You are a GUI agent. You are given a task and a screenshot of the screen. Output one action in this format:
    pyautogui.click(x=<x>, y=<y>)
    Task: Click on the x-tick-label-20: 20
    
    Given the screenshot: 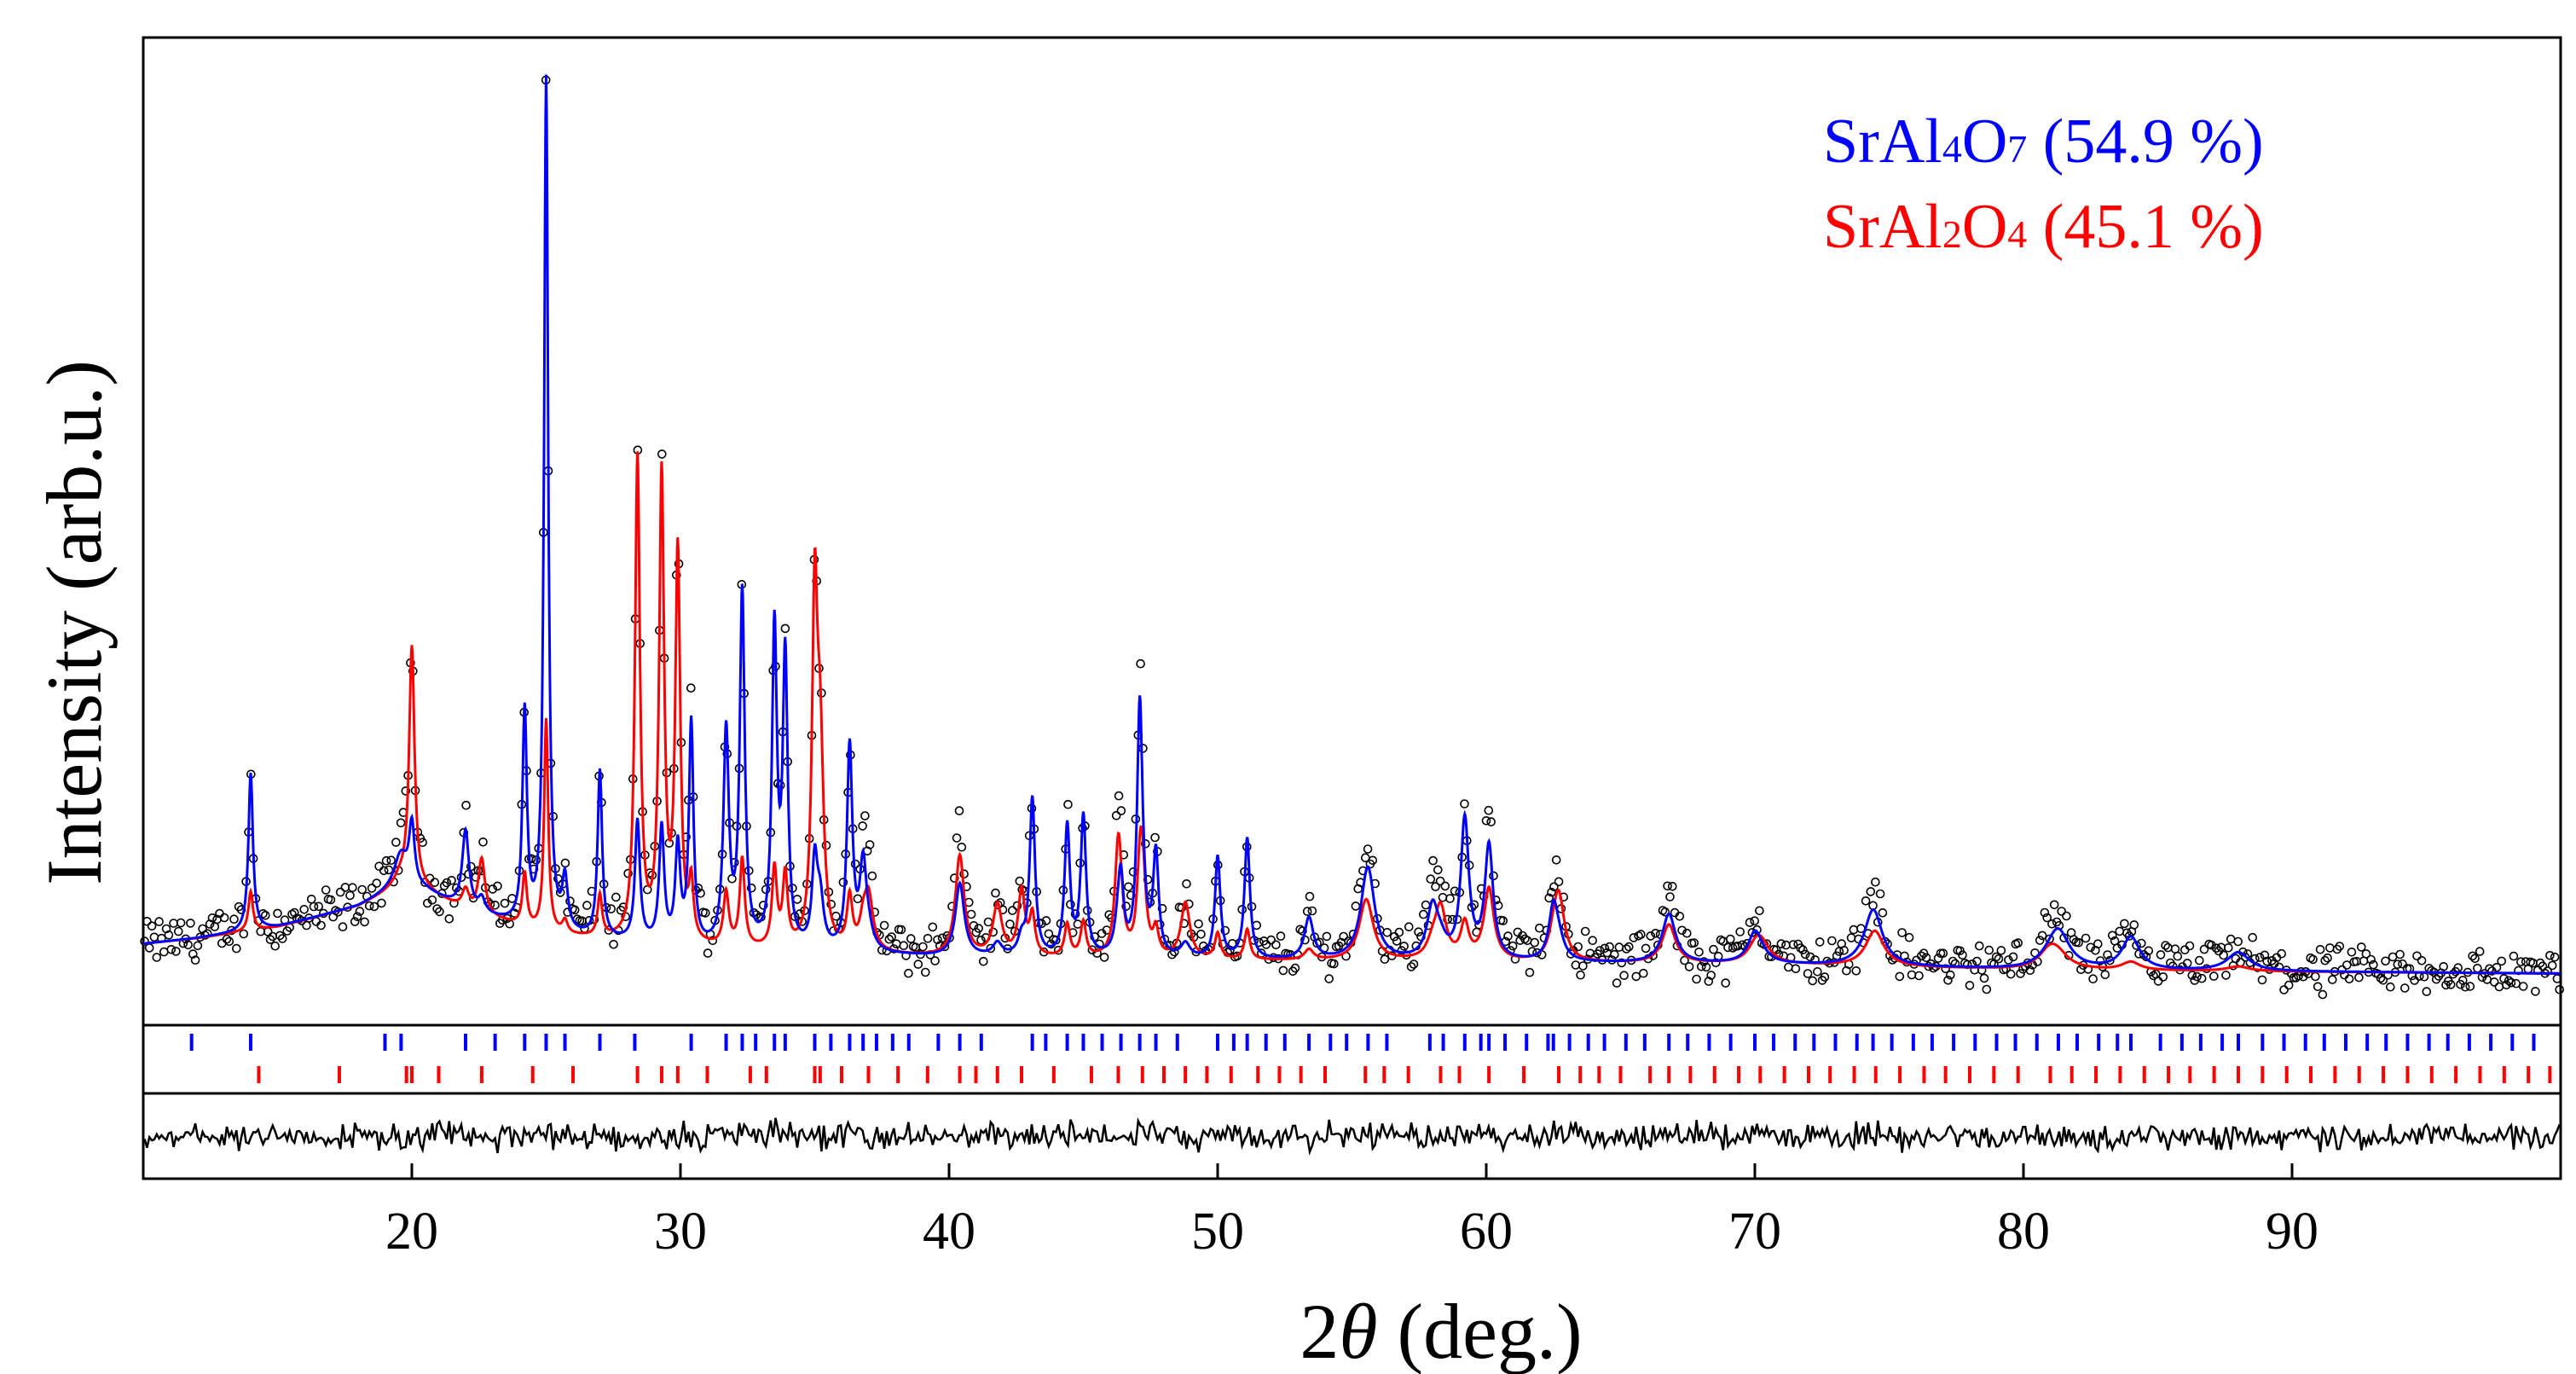 What is the action you would take?
    pyautogui.click(x=411, y=1232)
    